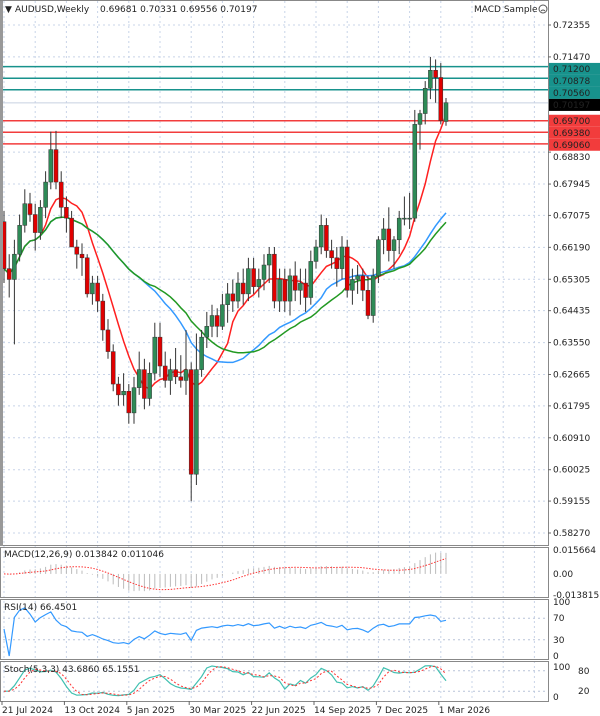  I want to click on price-tick-label: 0.65305, so click(571, 280).